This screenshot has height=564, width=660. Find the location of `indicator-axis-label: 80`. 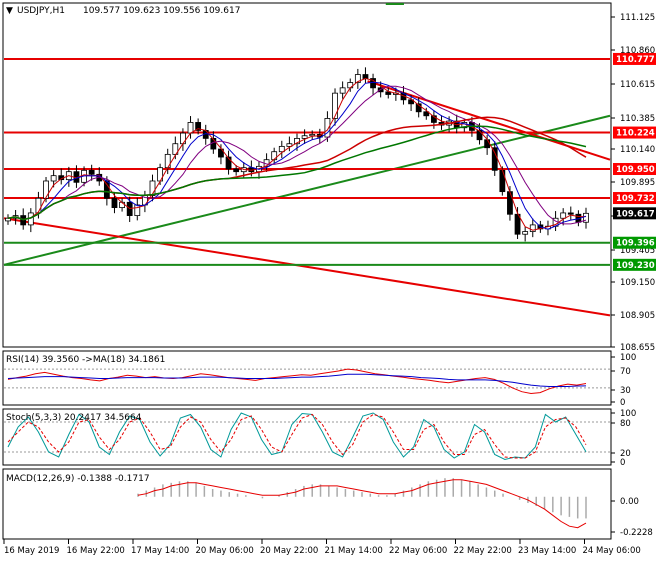

indicator-axis-label: 80 is located at coordinates (625, 424).